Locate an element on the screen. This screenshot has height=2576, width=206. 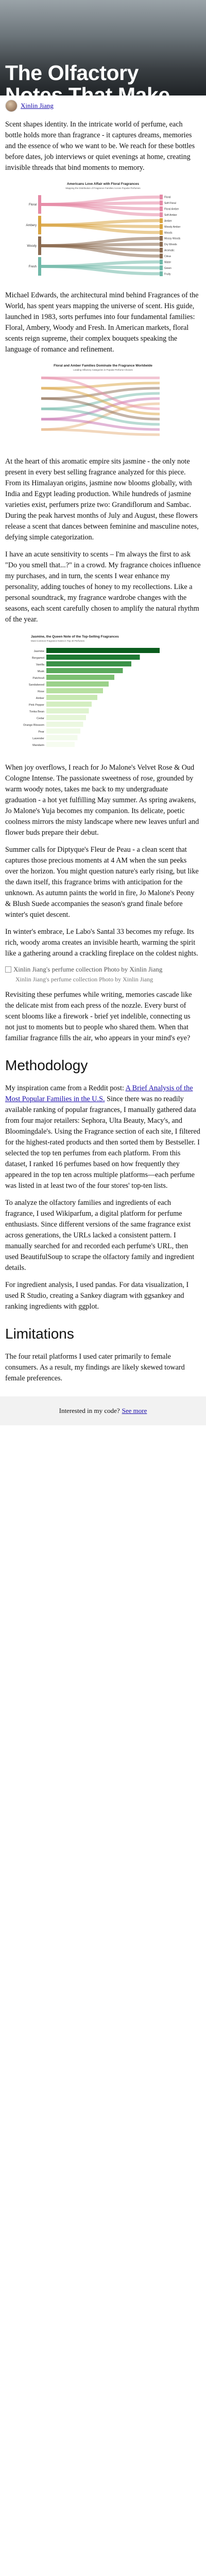
sankey-label-right: Fruity is located at coordinates (167, 274).